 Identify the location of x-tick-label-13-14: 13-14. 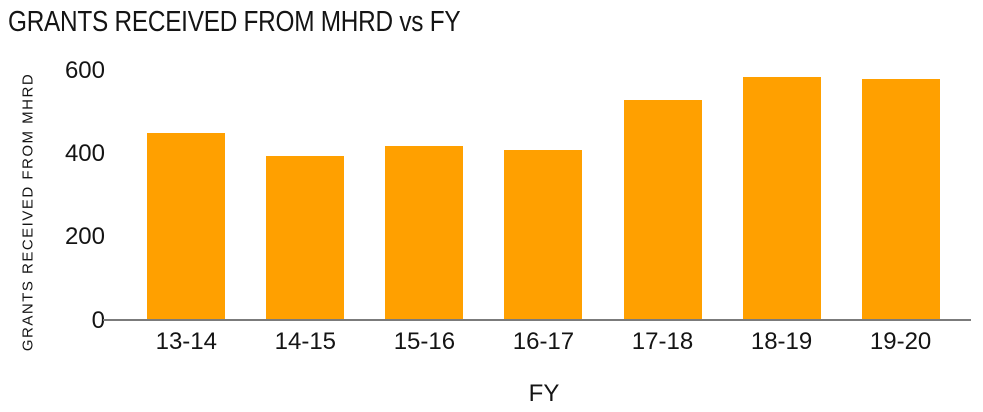
(186, 341).